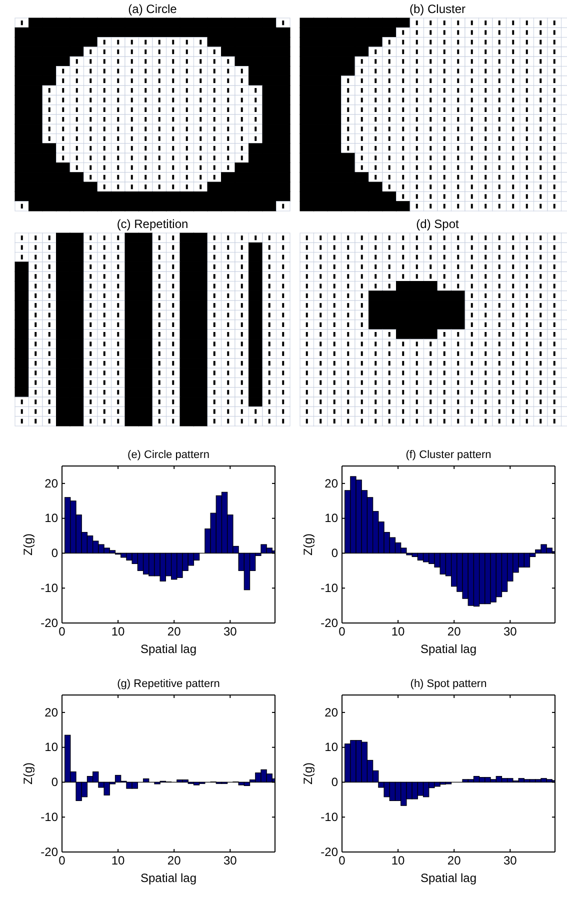 The height and width of the screenshot is (899, 567). I want to click on chart-title: (e) Circle pattern, so click(169, 455).